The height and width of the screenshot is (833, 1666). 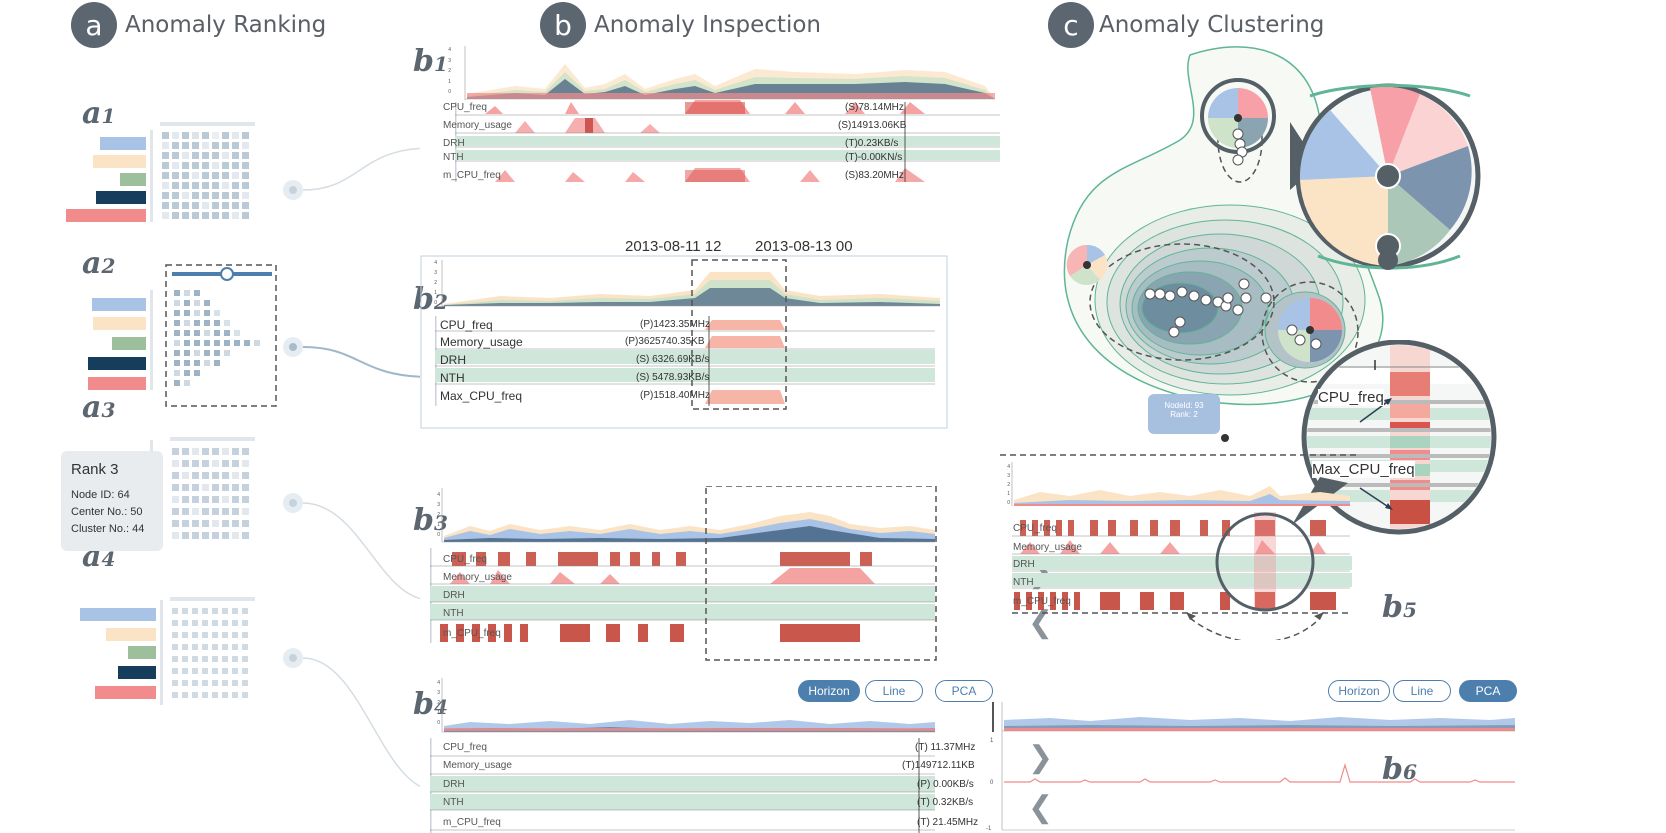 I want to click on cluster-glyph-left, so click(x=1087, y=265).